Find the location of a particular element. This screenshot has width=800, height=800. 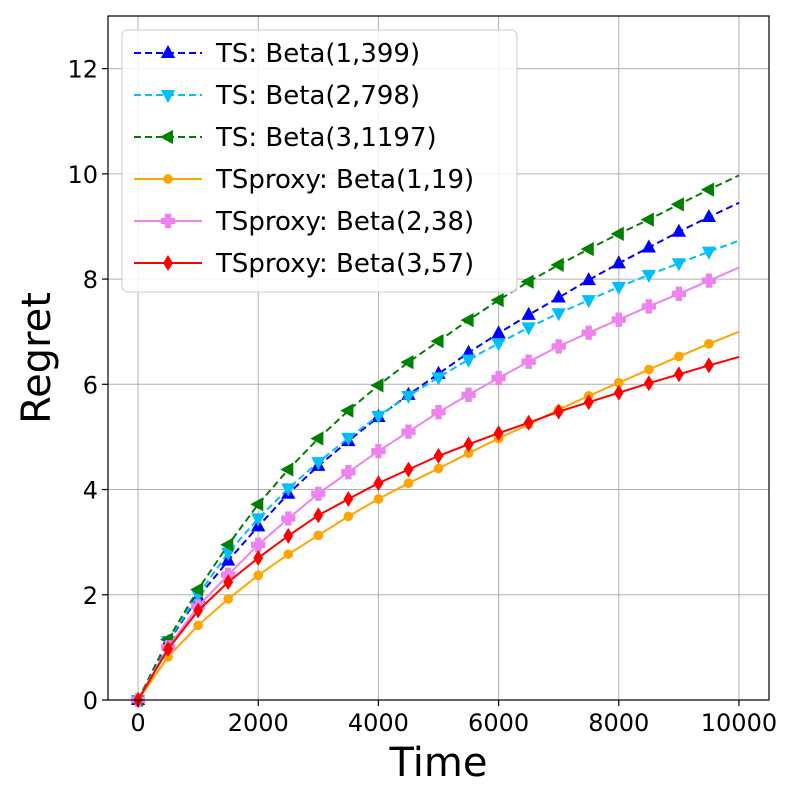

legend-entry: TSproxy: Beta(2,38) is located at coordinates (304, 222).